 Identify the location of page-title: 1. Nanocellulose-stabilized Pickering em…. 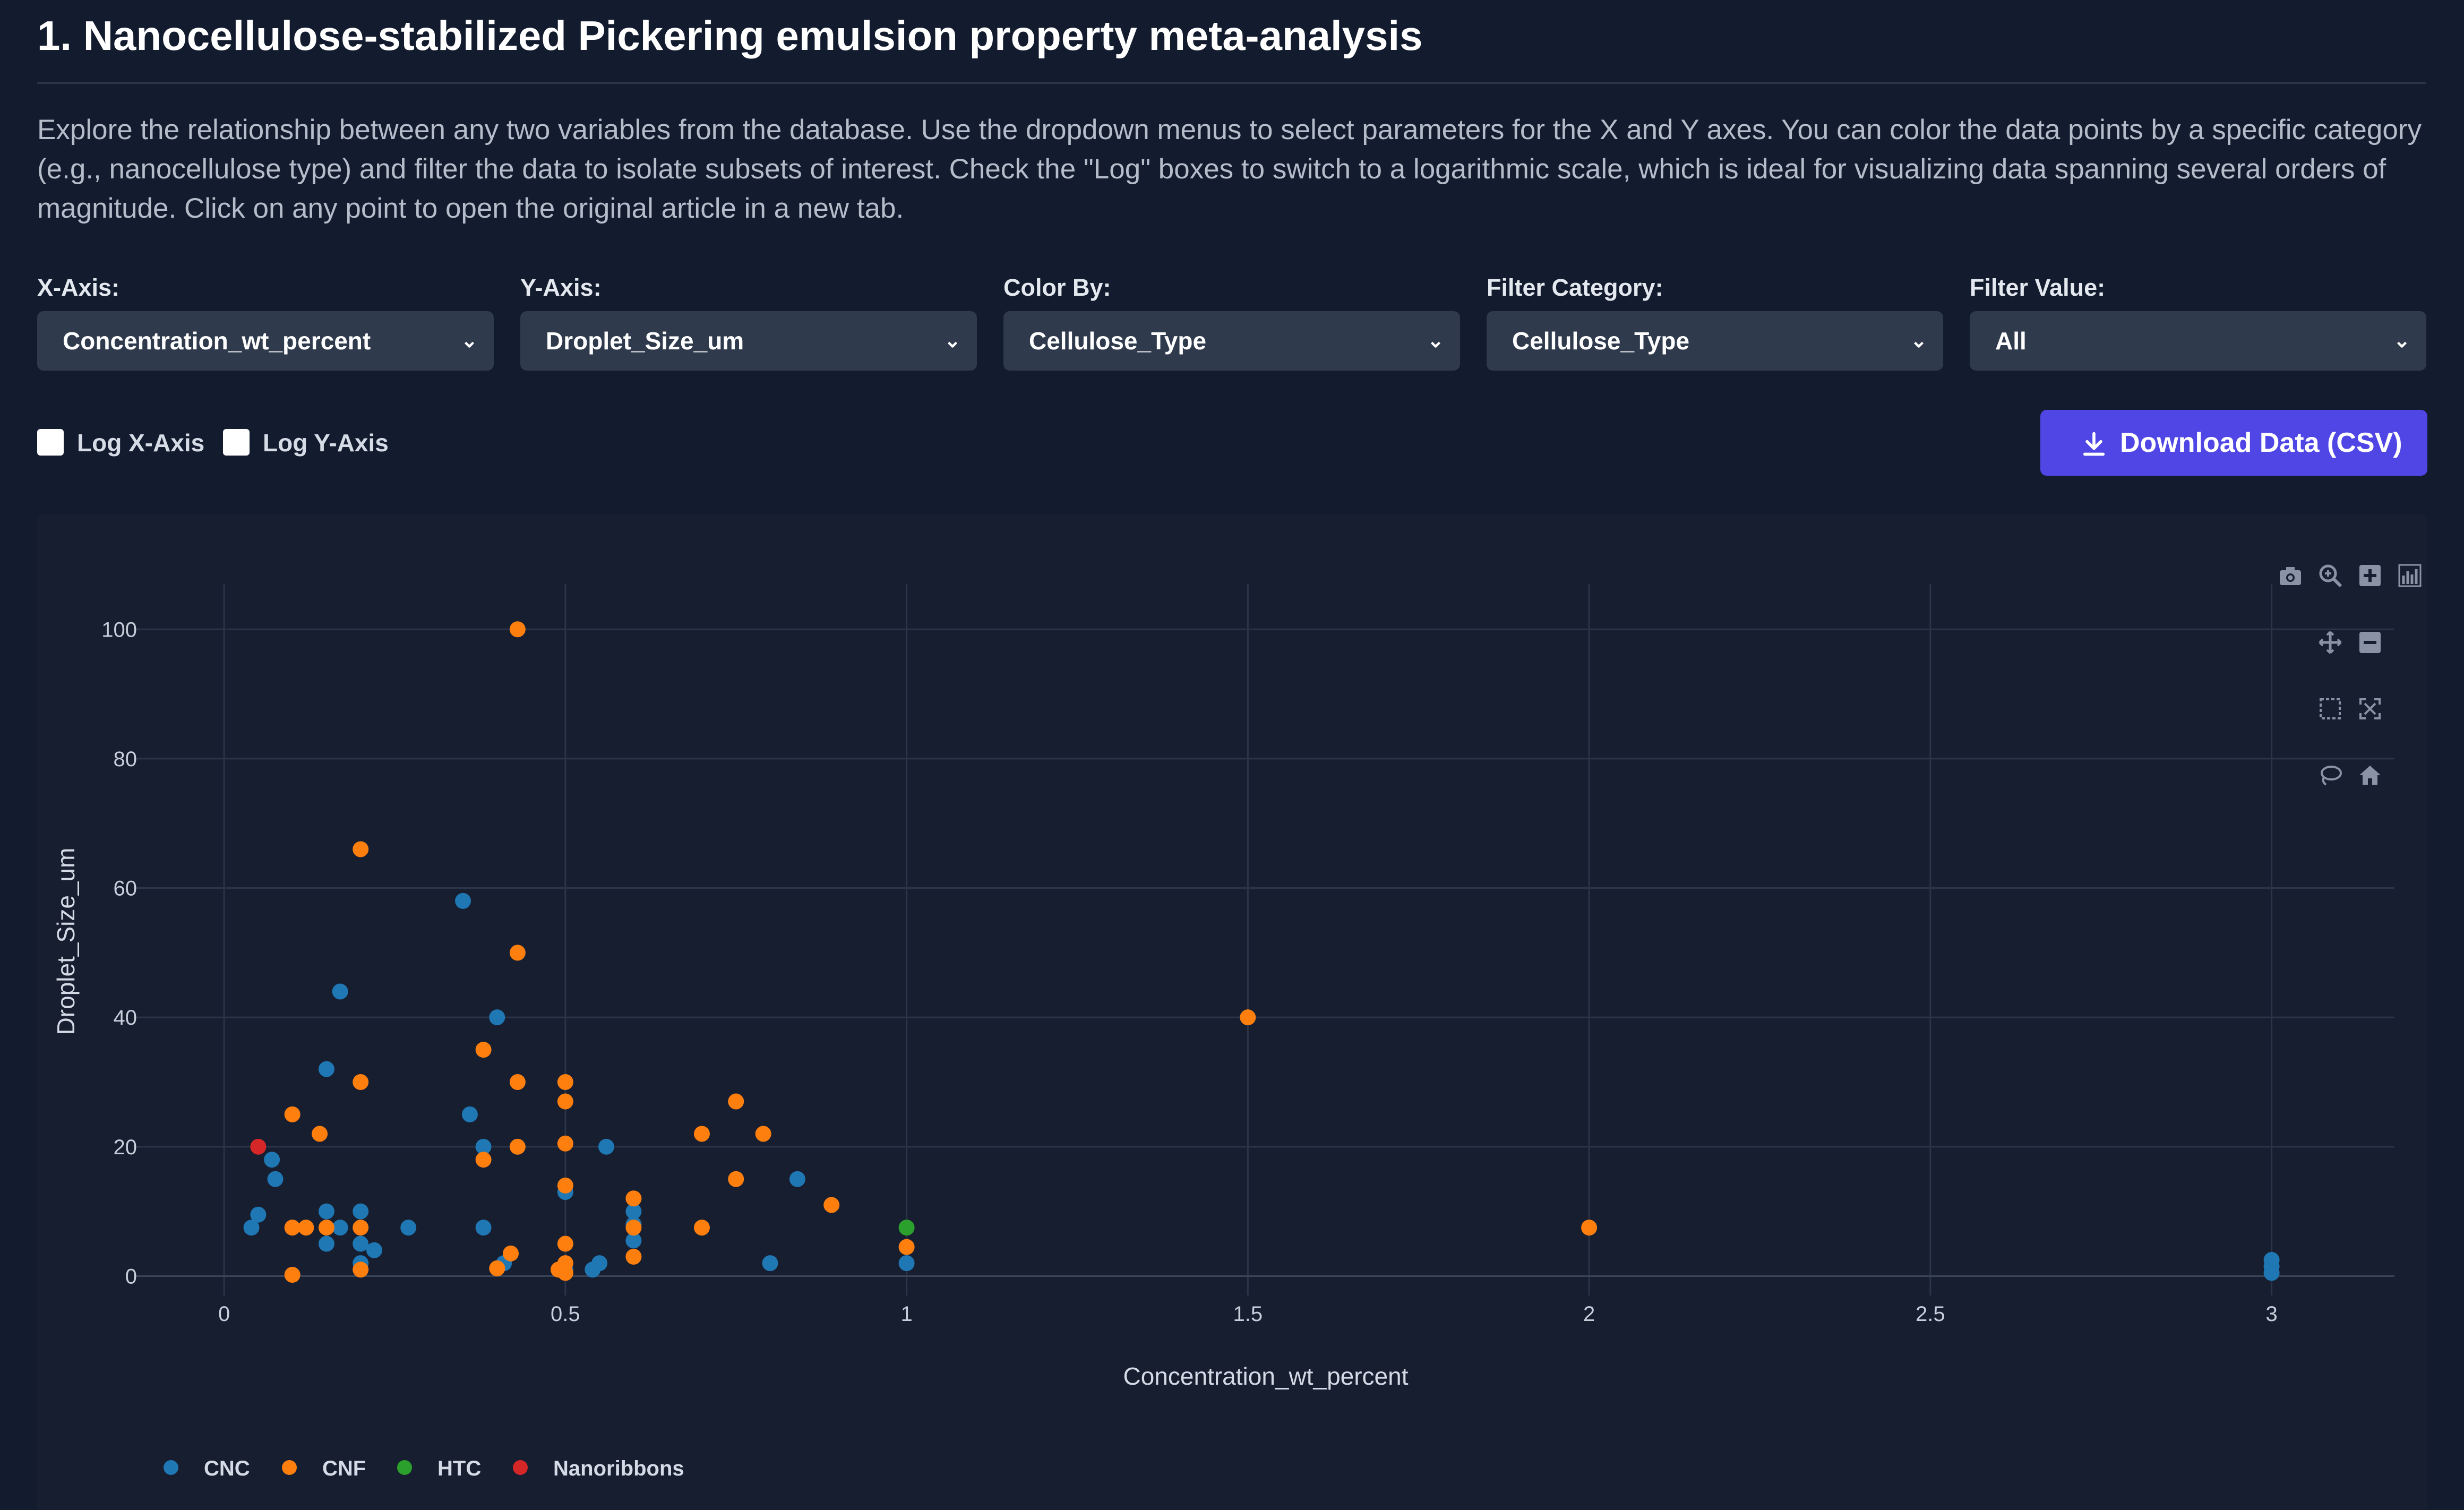
(730, 35).